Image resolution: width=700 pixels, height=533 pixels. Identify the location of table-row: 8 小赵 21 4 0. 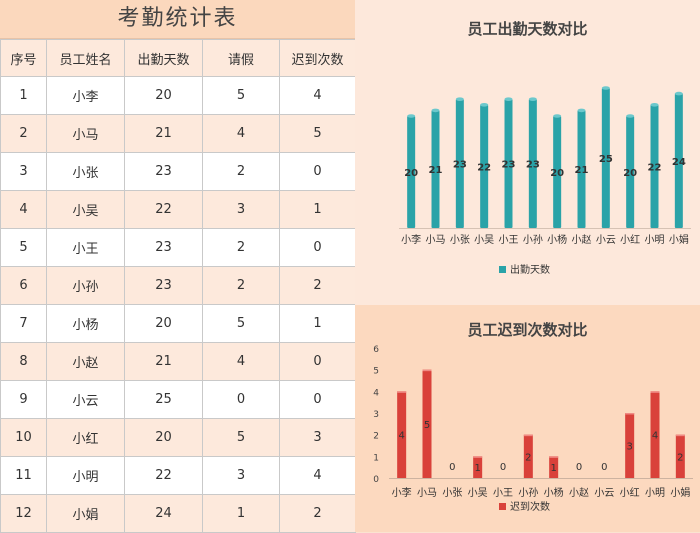
(178, 361).